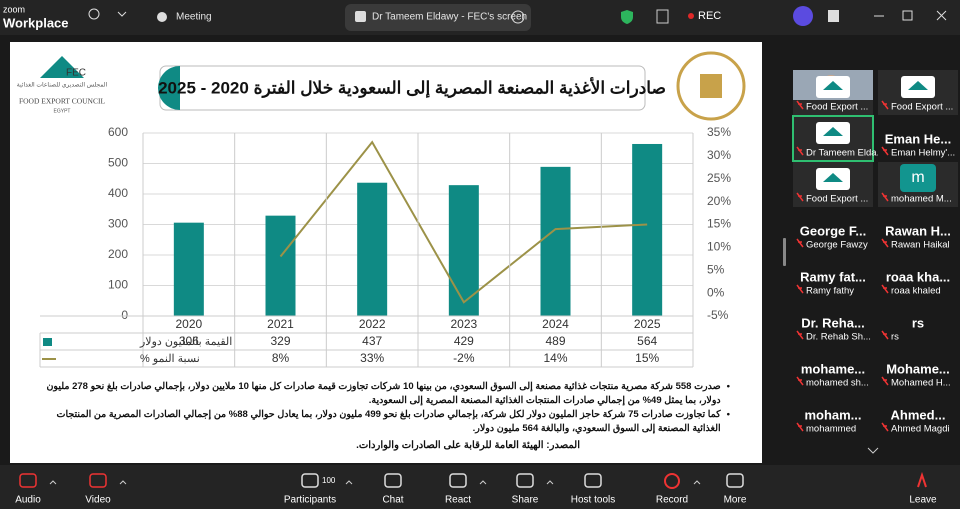  I want to click on title-accent, so click(169, 88).